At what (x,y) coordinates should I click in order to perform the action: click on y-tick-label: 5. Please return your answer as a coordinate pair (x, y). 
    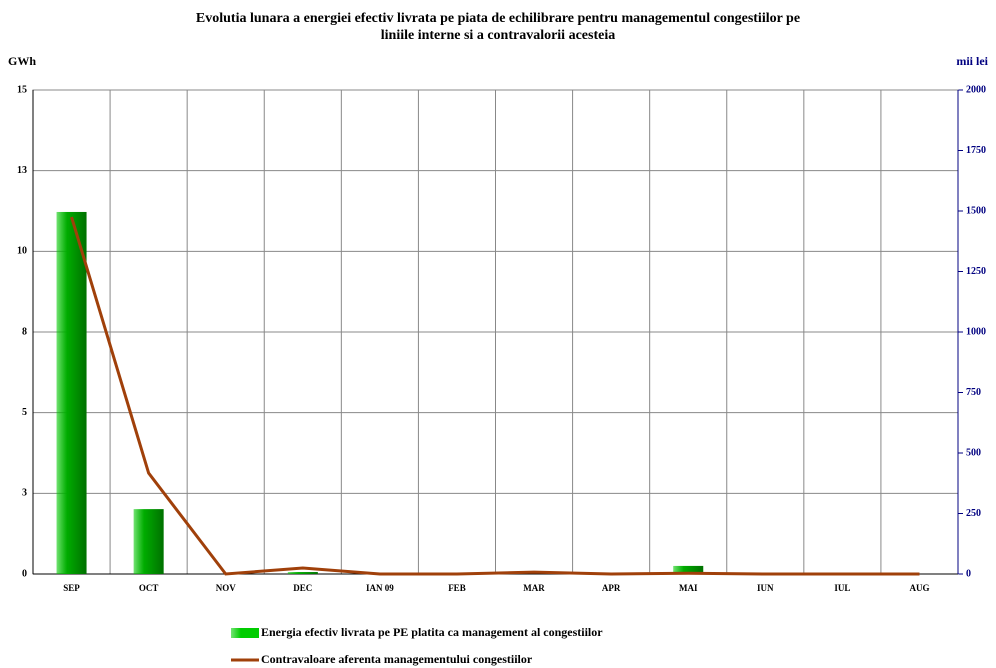
    Looking at the image, I should click on (24, 412).